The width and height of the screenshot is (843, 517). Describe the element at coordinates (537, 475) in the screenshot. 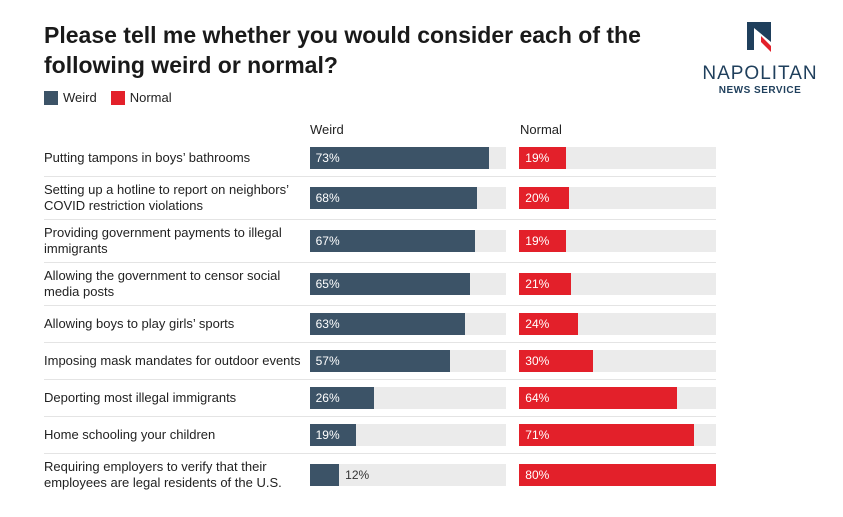

I see `value-label: 80%` at that location.